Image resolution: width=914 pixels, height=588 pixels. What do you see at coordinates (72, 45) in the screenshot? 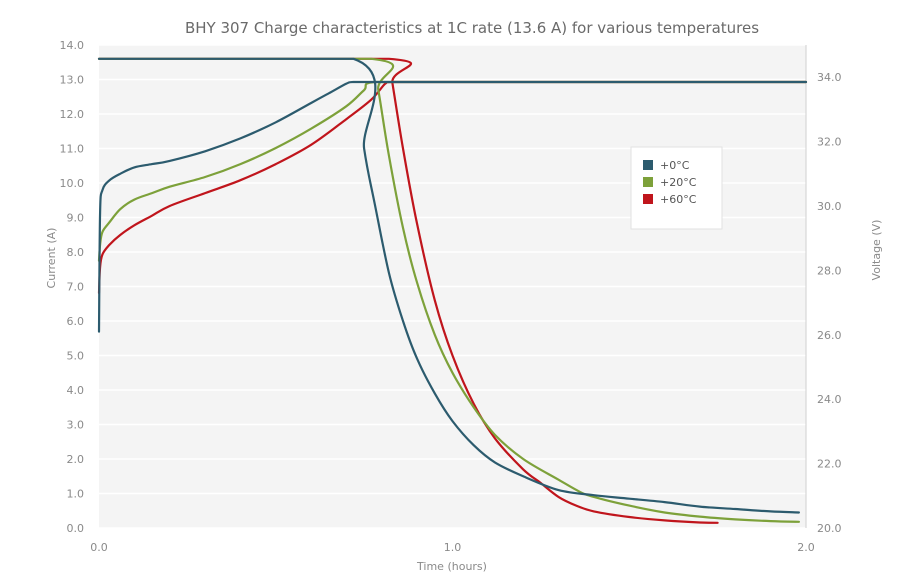
I see `y-left-tick-label-14: 14.0` at bounding box center [72, 45].